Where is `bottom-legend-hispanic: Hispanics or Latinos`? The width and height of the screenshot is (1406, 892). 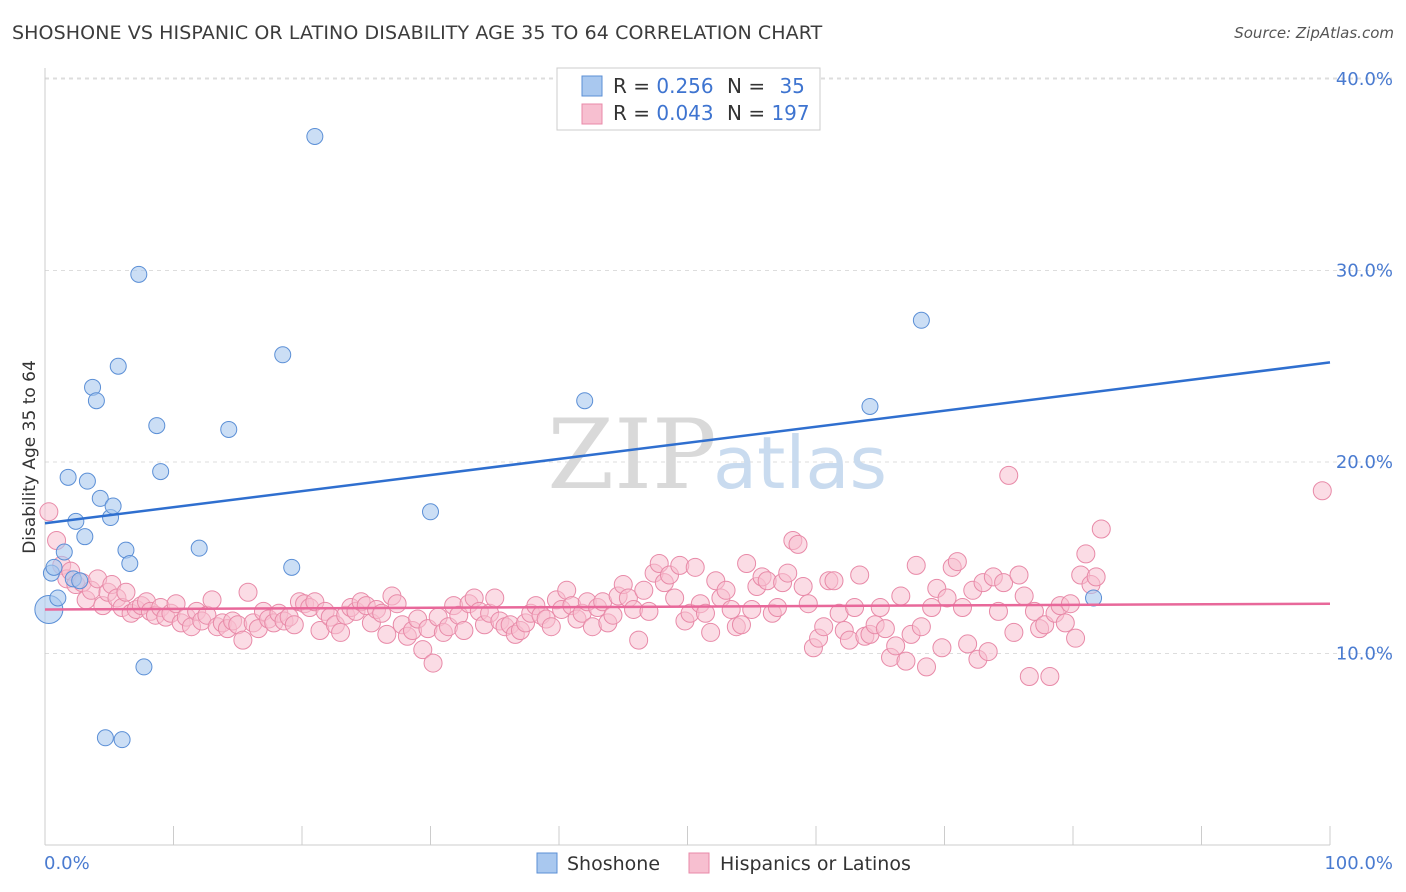
bottom-legend-hispanic: Hispanics or Latinos is located at coordinates (815, 864).